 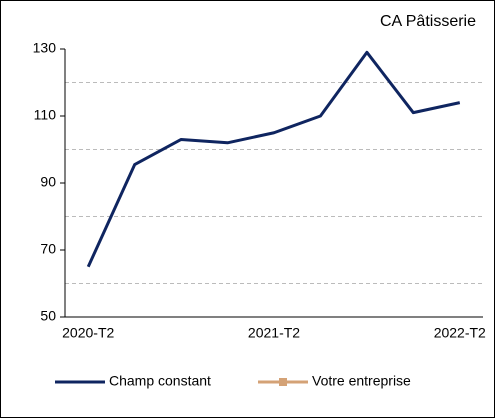 I want to click on legend-label: Votre entreprise, so click(x=361, y=381).